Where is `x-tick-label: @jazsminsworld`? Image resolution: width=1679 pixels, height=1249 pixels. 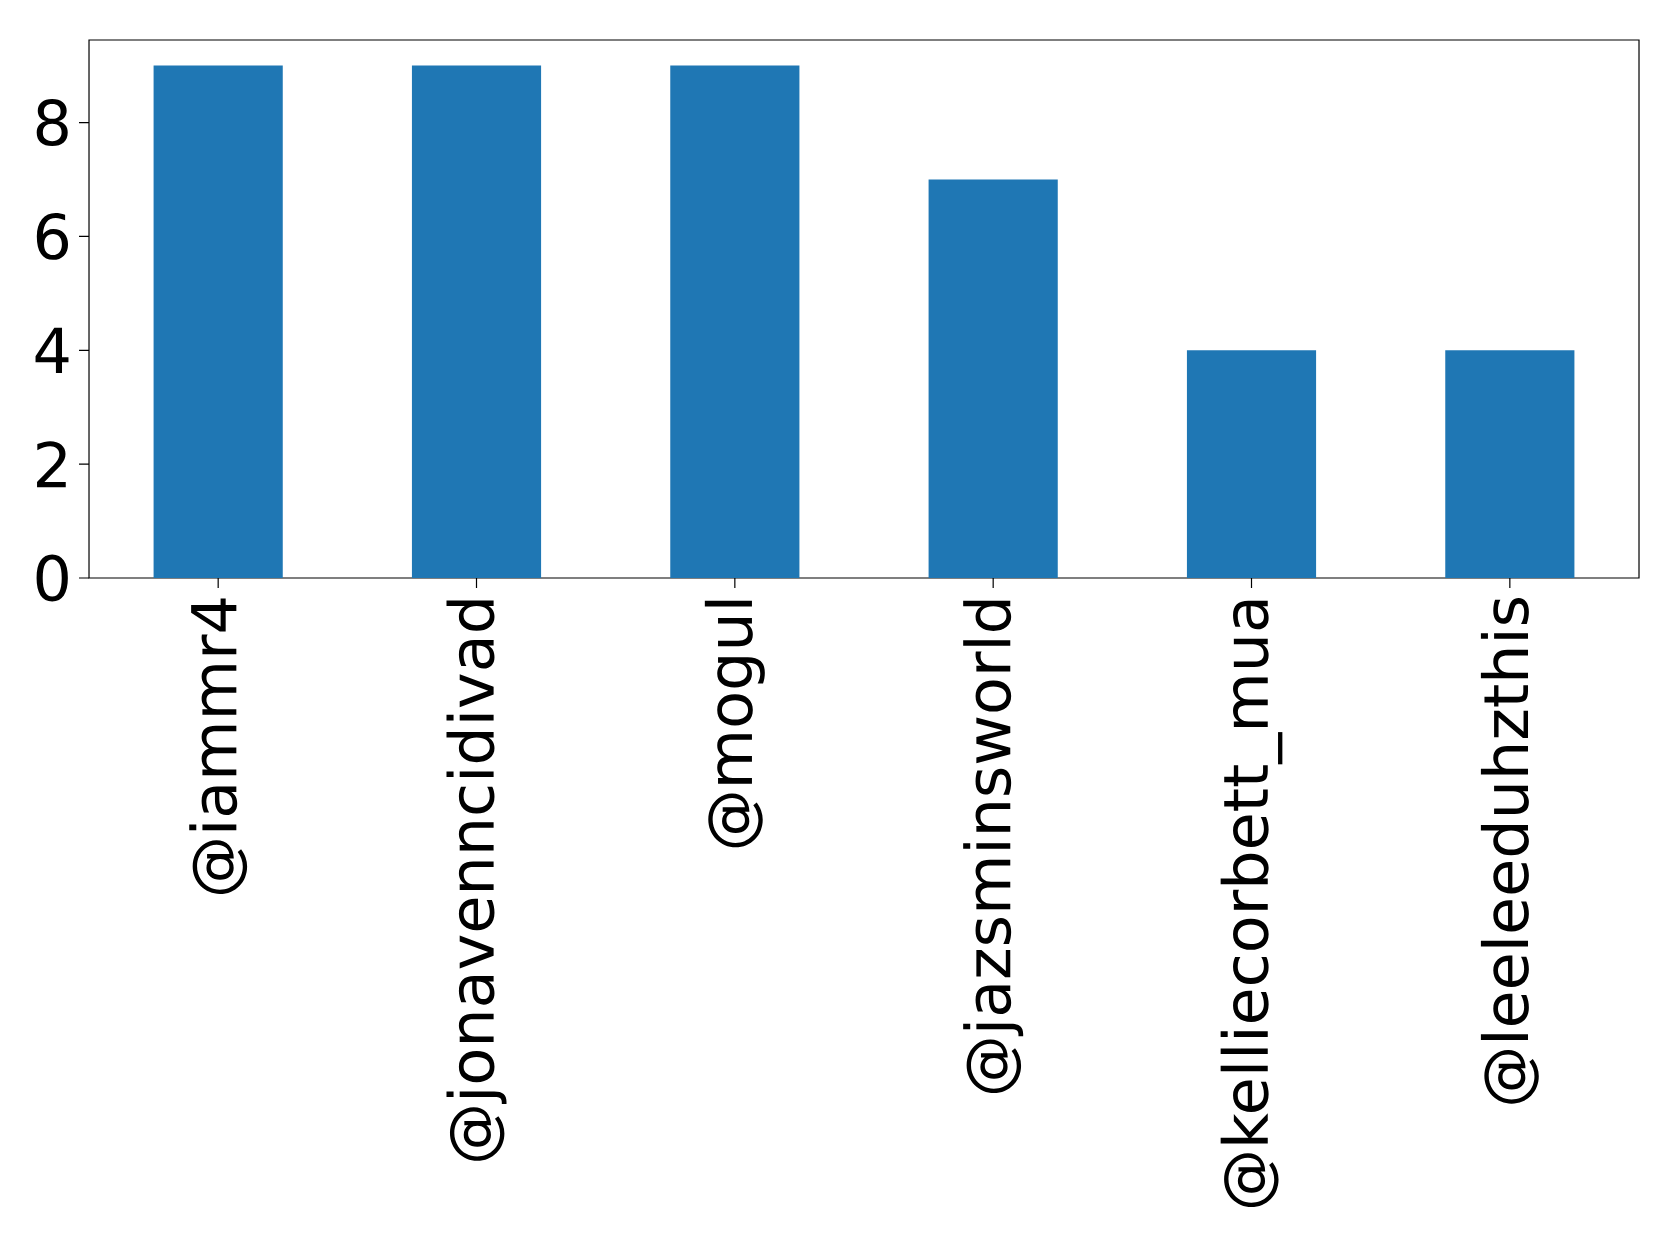
x-tick-label: @jazsminsworld is located at coordinates (993, 846).